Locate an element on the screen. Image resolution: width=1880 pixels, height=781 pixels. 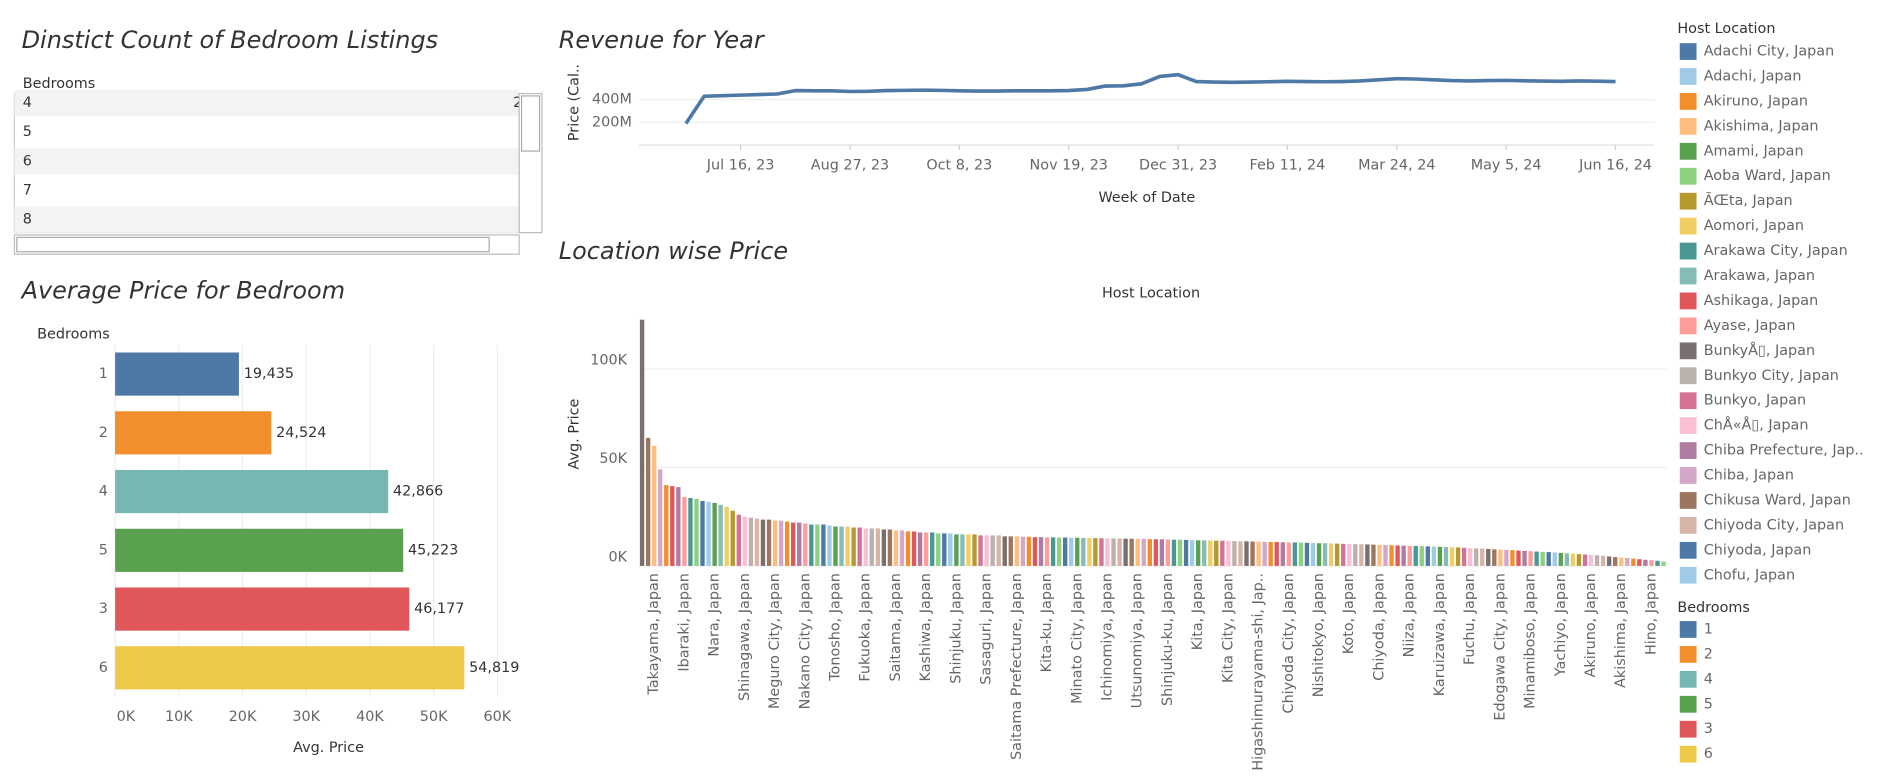
y-tick-label: 200M is located at coordinates (612, 122).